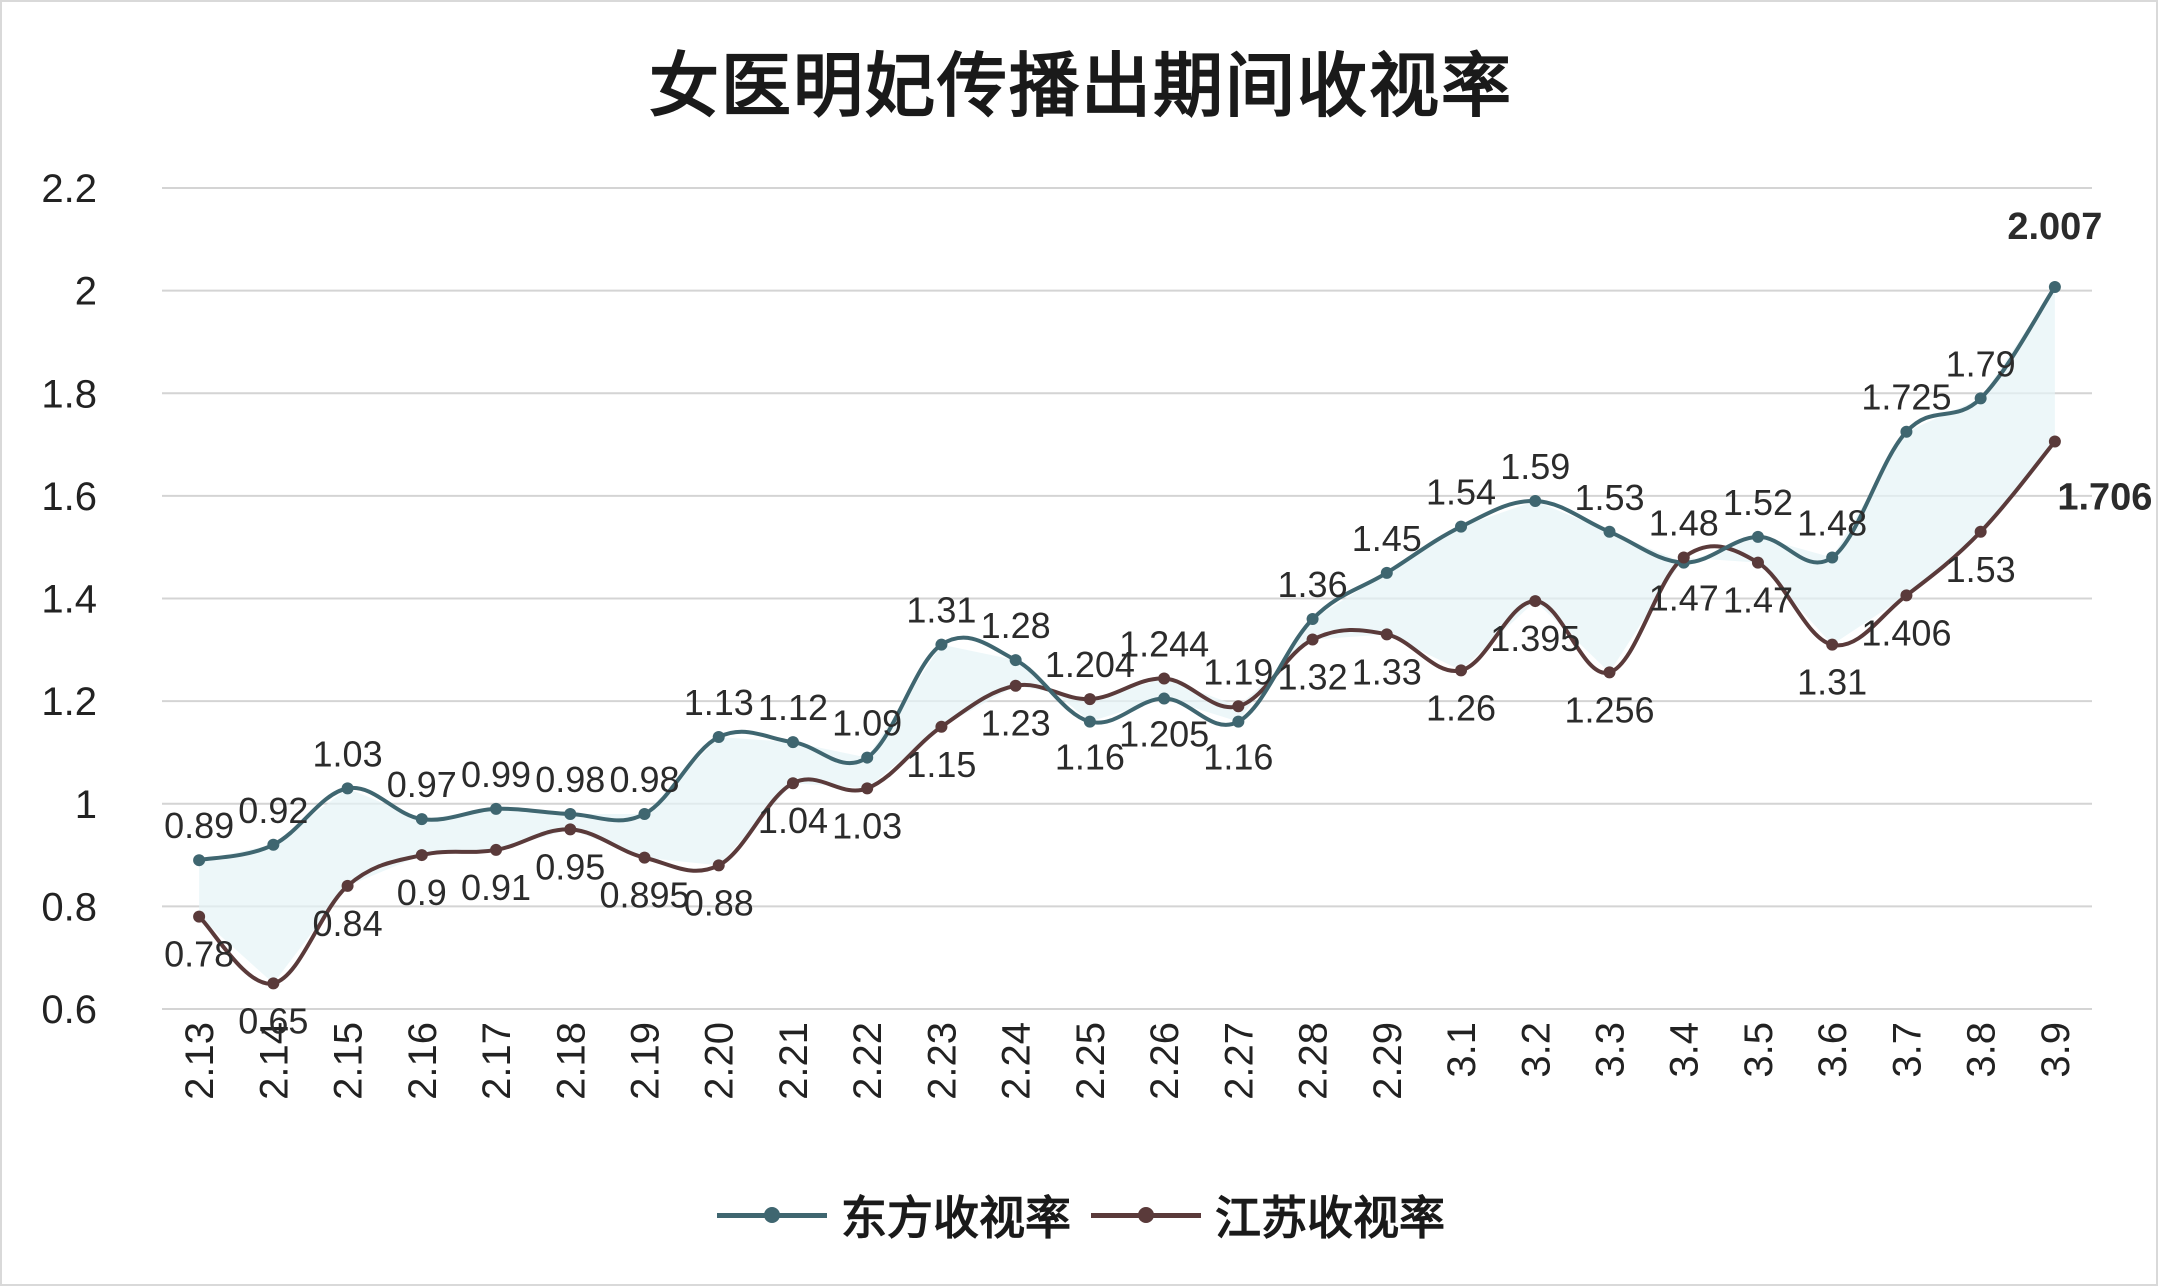  What do you see at coordinates (1684, 522) in the screenshot?
I see `data-label-jiangsu: 1.48` at bounding box center [1684, 522].